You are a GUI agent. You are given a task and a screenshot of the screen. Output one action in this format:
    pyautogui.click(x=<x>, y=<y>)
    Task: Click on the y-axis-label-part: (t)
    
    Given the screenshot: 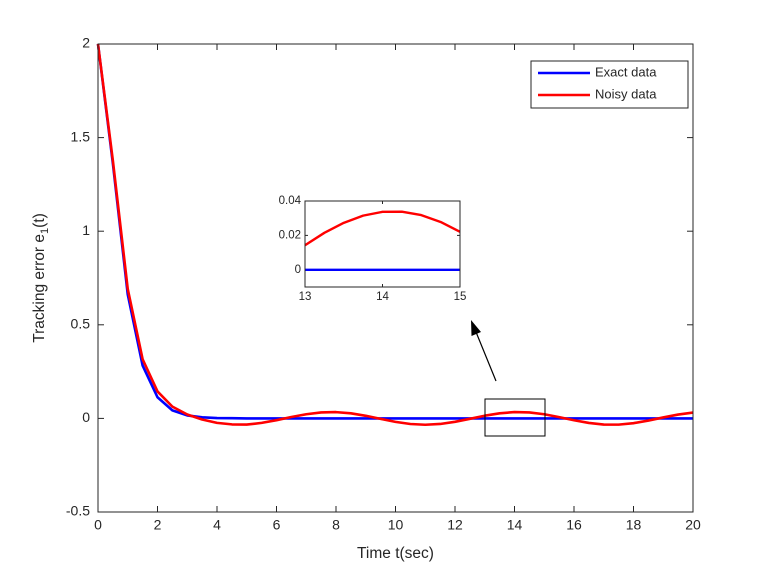 What is the action you would take?
    pyautogui.click(x=39, y=220)
    